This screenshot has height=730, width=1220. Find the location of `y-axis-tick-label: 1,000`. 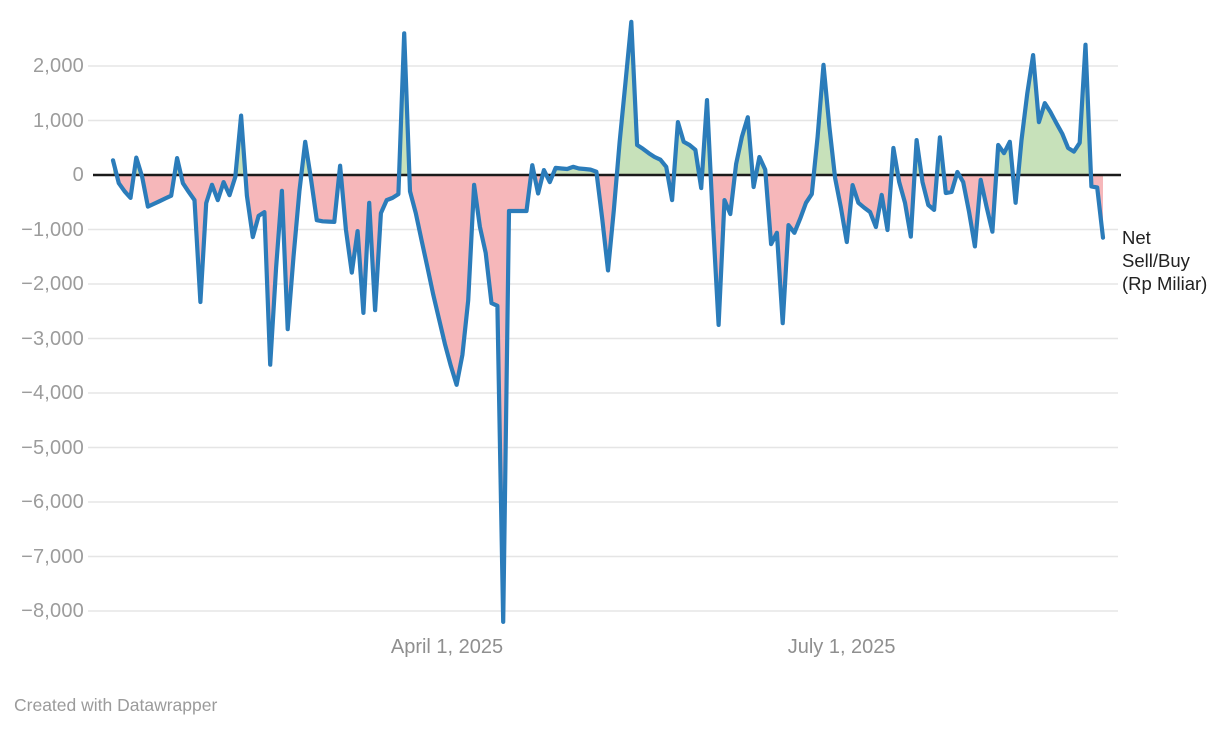

y-axis-tick-label: 1,000 is located at coordinates (58, 120).